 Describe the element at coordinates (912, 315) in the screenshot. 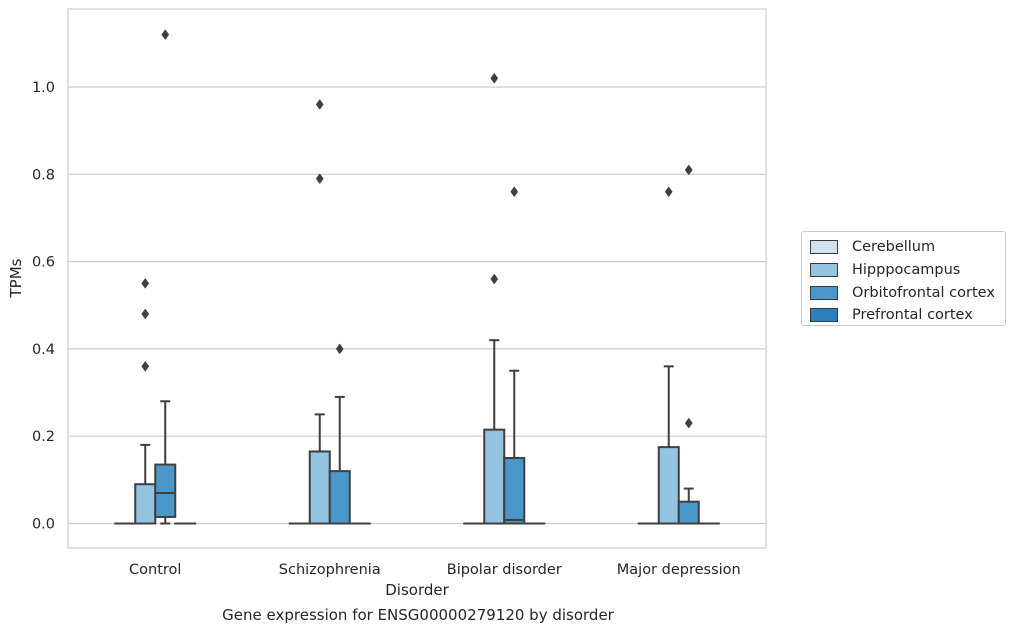

I see `legend-label: Prefrontal cortex` at that location.